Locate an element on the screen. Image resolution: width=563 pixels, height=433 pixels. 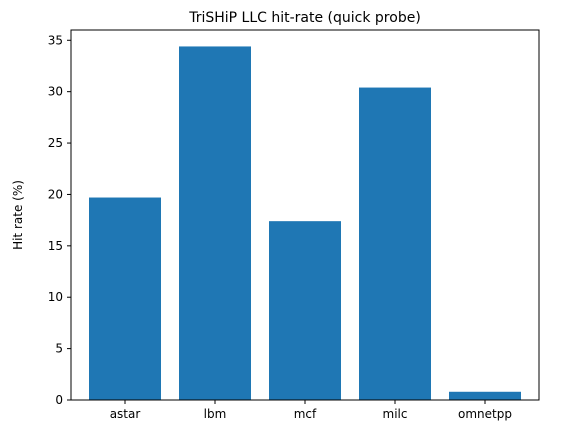
y-tick-label: 5 is located at coordinates (59, 349).